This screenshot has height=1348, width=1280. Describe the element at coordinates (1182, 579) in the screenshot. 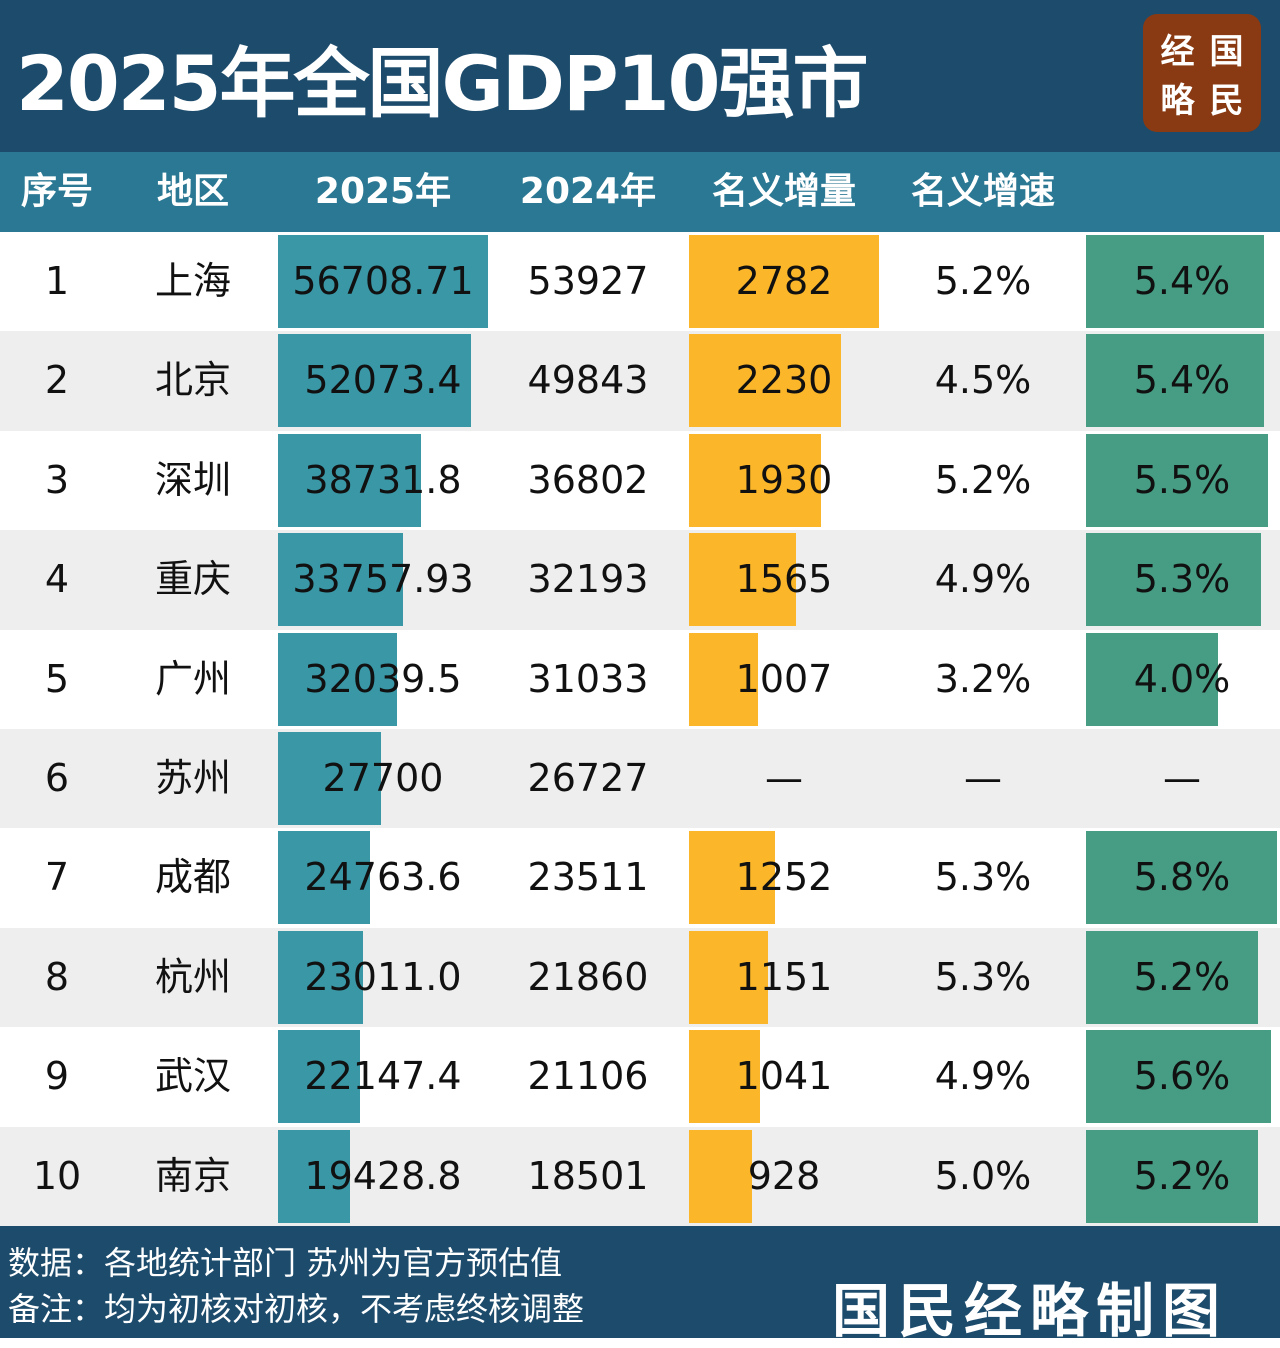

I see `cell-real: 5.3%` at that location.